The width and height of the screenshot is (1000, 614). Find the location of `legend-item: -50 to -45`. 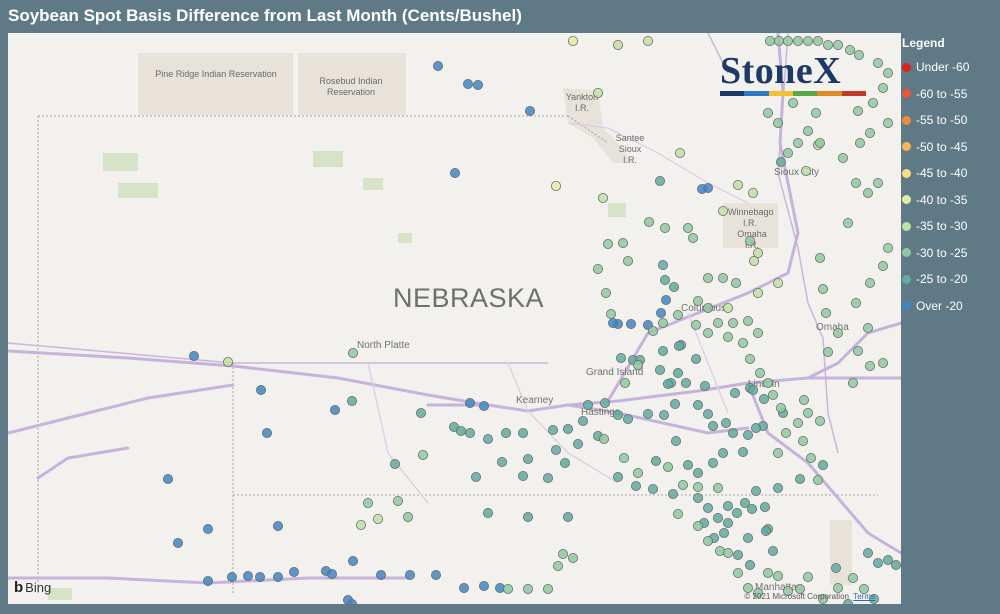

legend-item: -50 to -45 is located at coordinates (950, 147).